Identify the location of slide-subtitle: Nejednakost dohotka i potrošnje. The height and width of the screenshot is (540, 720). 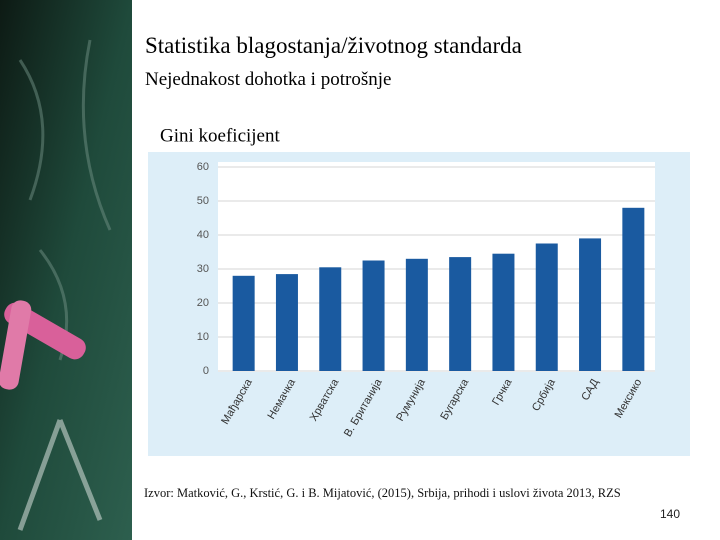
(268, 79).